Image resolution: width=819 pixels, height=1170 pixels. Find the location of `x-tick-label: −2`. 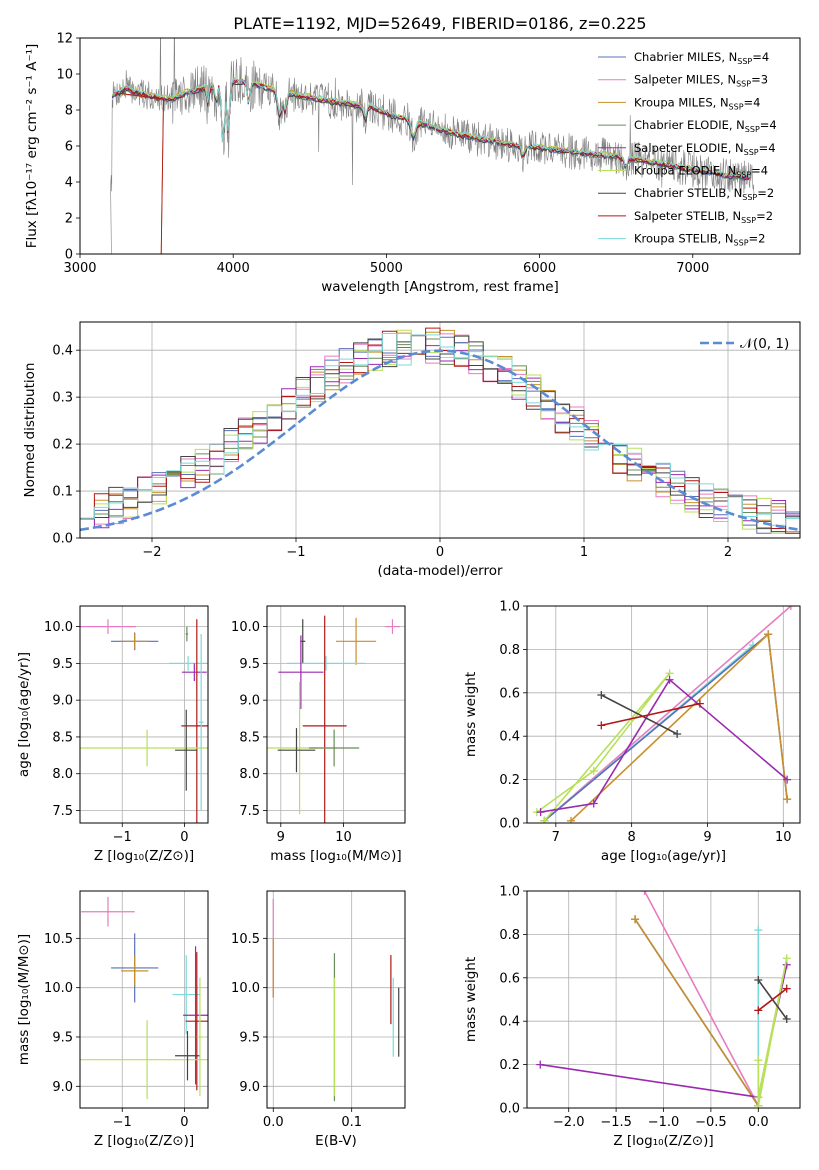

x-tick-label: −2 is located at coordinates (151, 552).